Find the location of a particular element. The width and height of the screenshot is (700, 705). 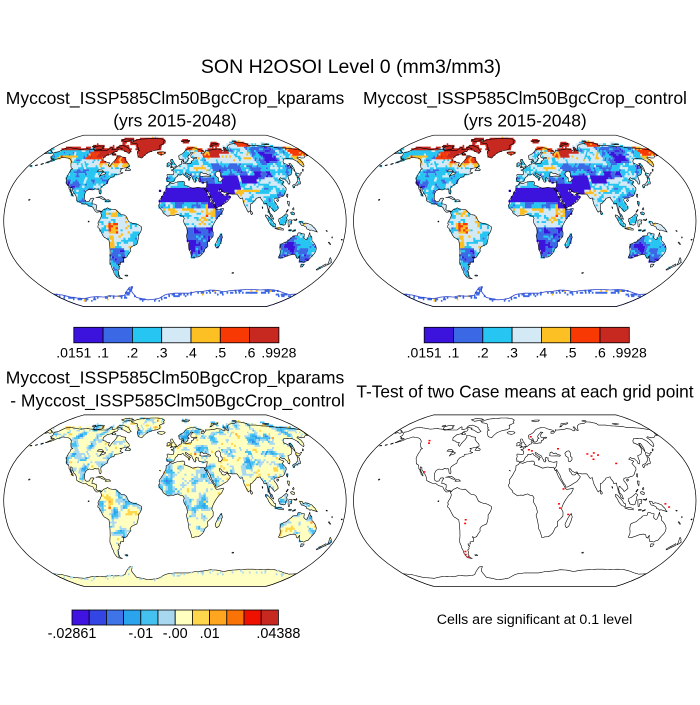

svg-text: .04388 is located at coordinates (278, 634).